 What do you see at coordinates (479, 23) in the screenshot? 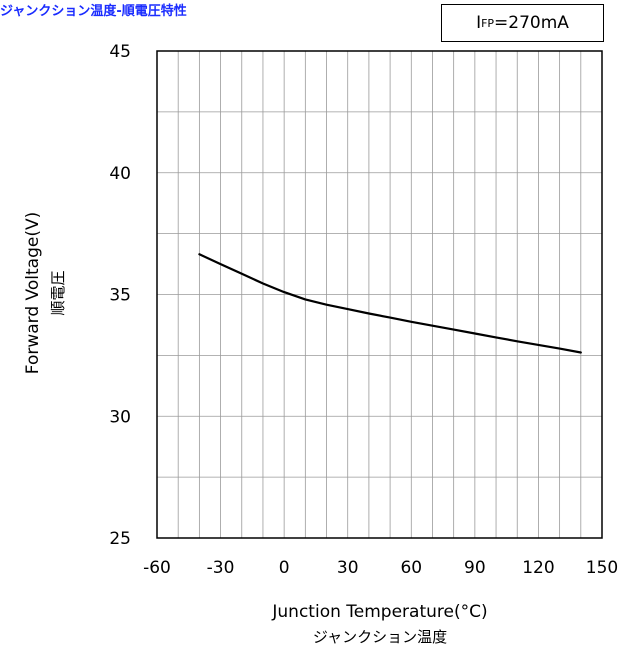
I see `condition-prefix: I` at bounding box center [479, 23].